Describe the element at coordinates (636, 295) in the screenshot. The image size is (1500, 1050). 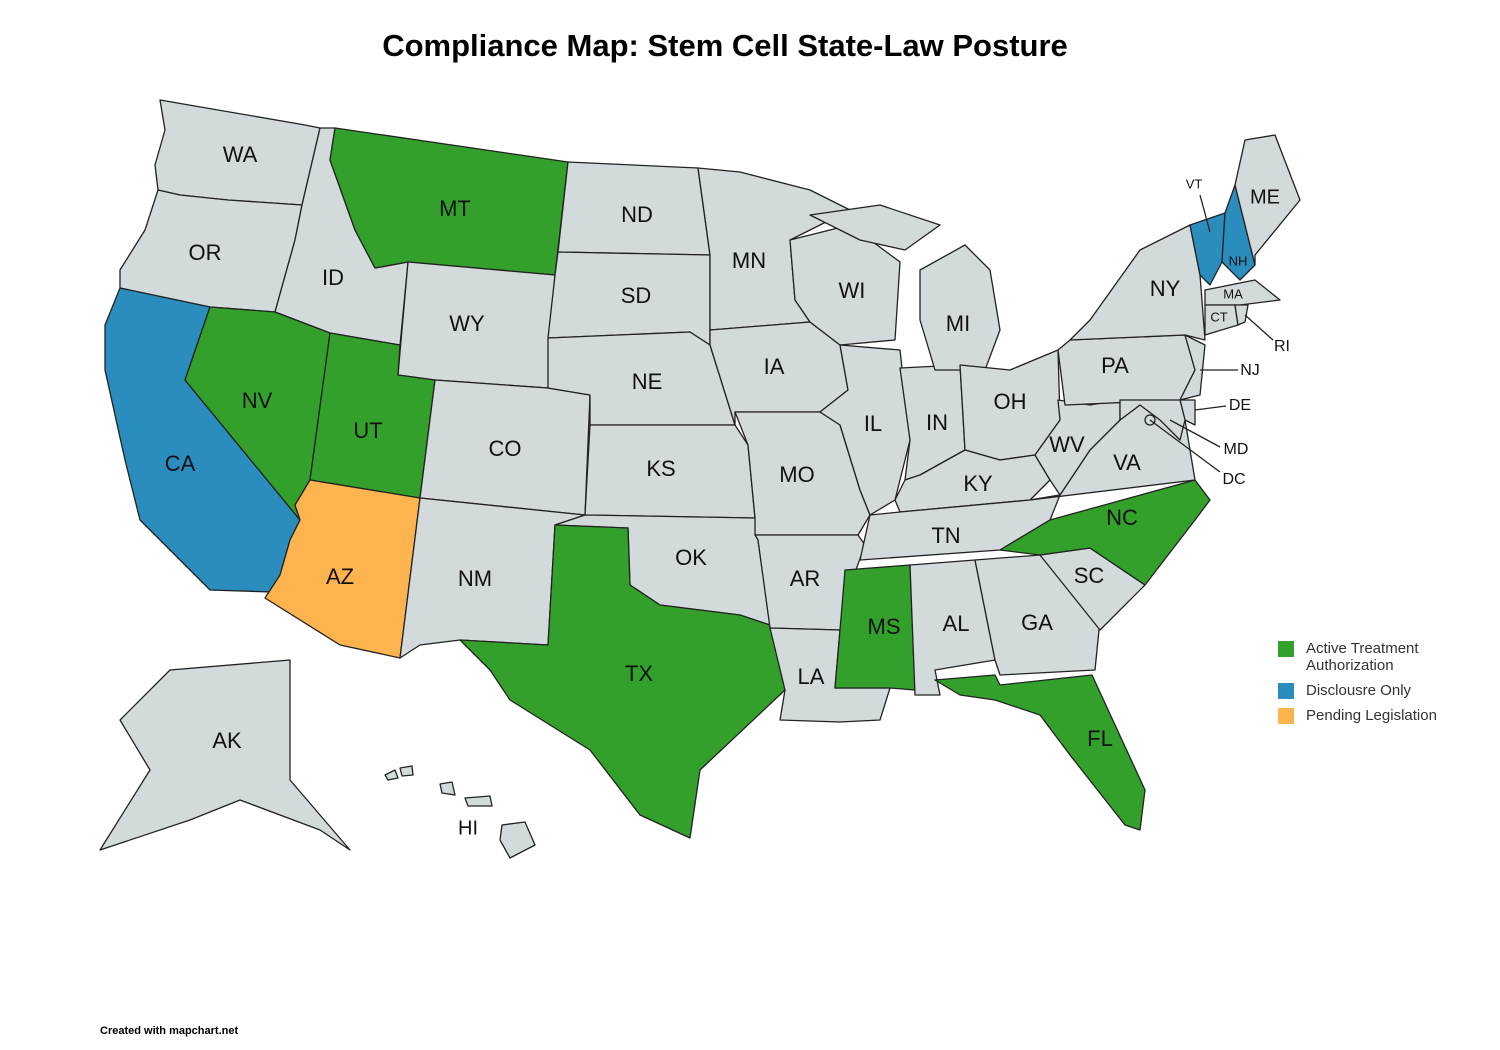
I see `state-label: SD` at that location.